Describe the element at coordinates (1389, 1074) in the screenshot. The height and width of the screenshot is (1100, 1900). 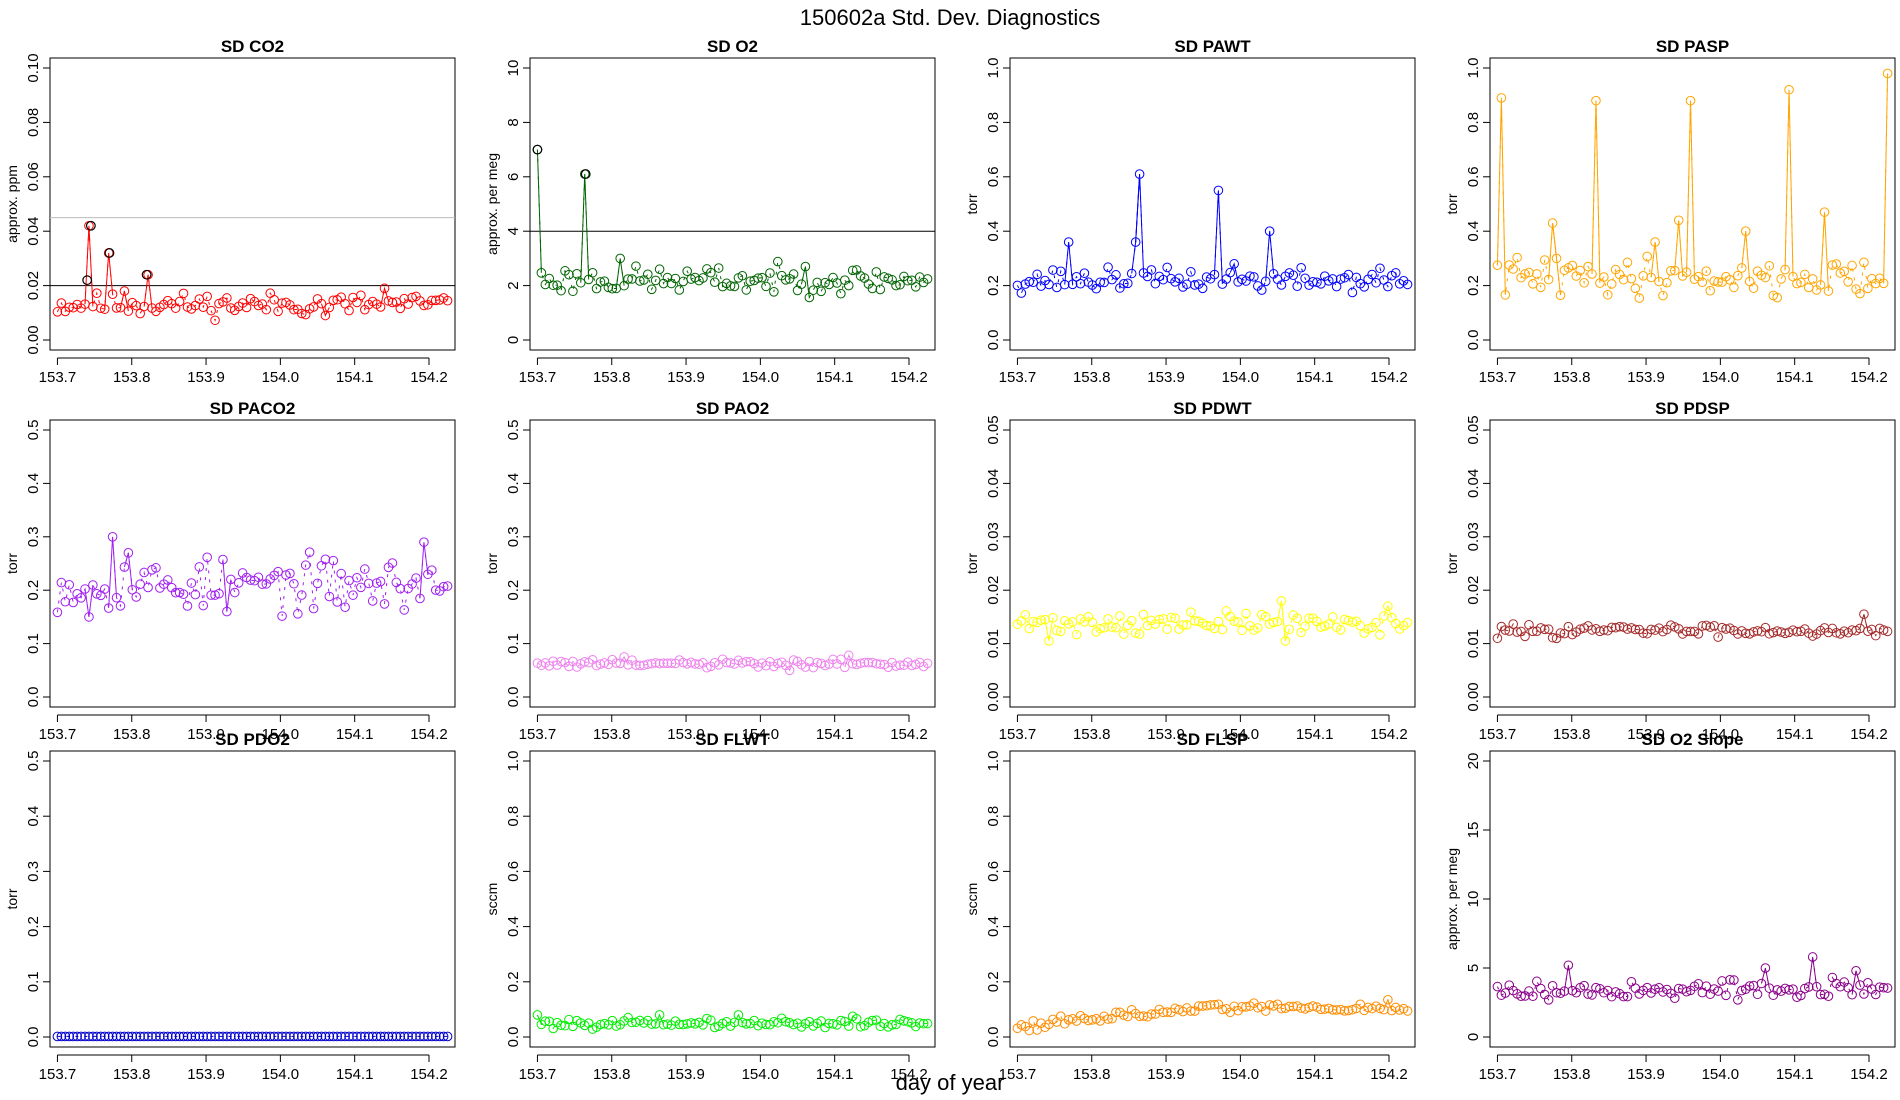
I see `x-tick-label: 154.2` at that location.